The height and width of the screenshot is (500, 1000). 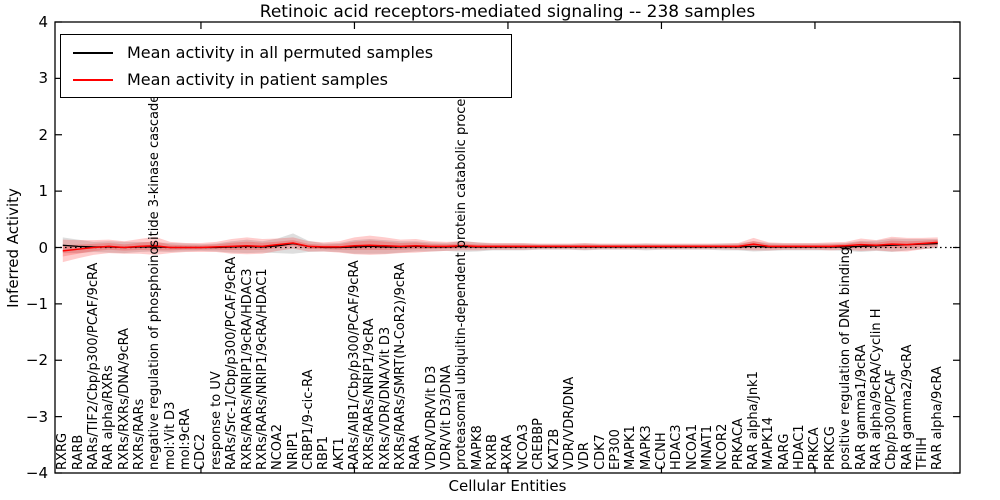 What do you see at coordinates (707, 447) in the screenshot?
I see `x-tick-label: MNAT1` at bounding box center [707, 447].